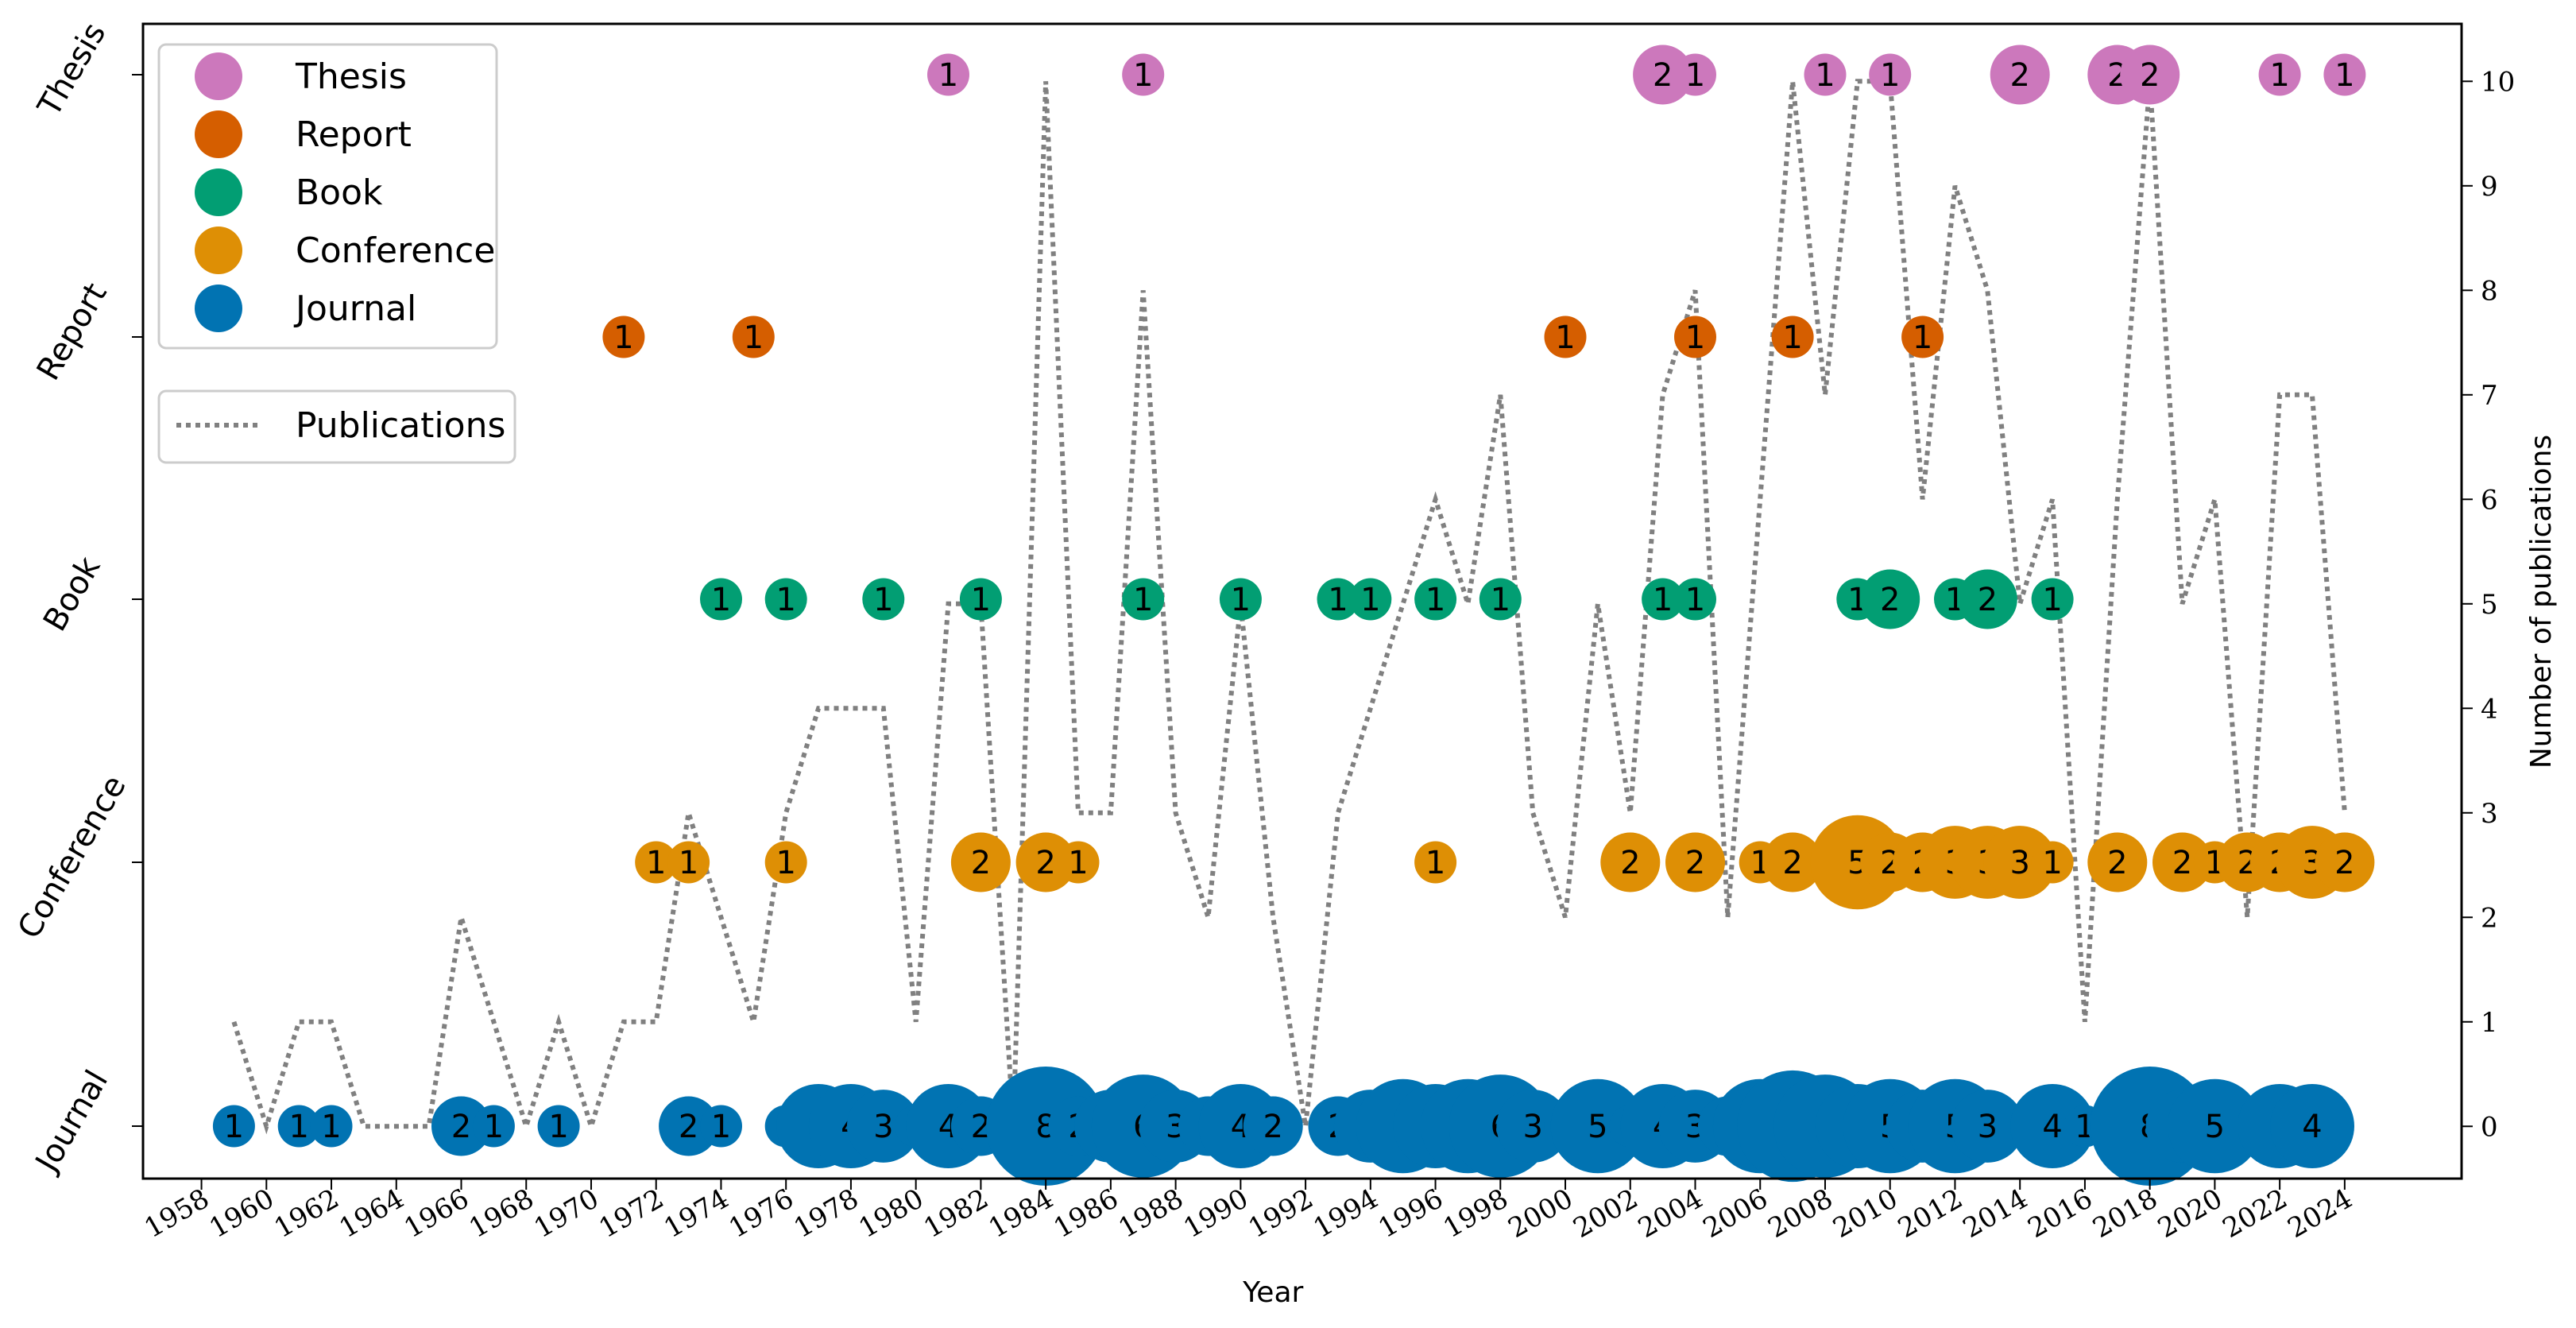 The height and width of the screenshot is (1328, 2576). I want to click on thesis-bubble-2022, so click(2279, 74).